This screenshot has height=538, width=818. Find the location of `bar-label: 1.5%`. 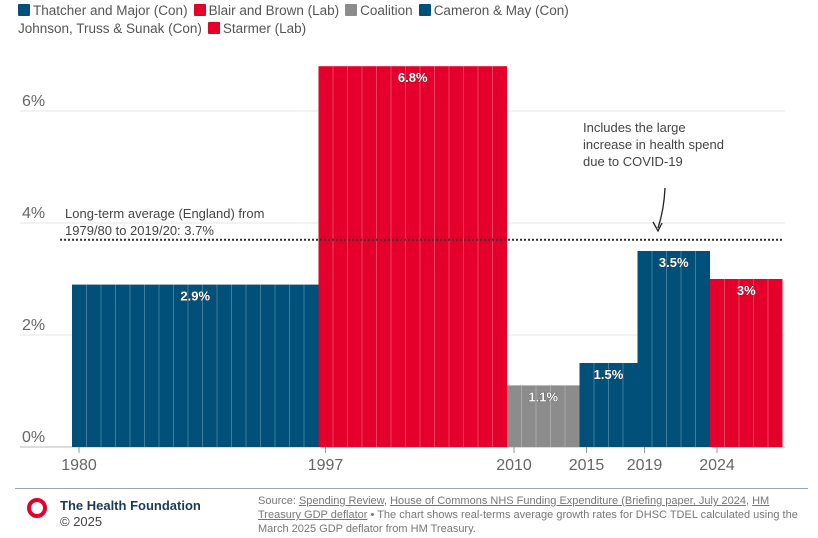

bar-label: 1.5% is located at coordinates (609, 374).